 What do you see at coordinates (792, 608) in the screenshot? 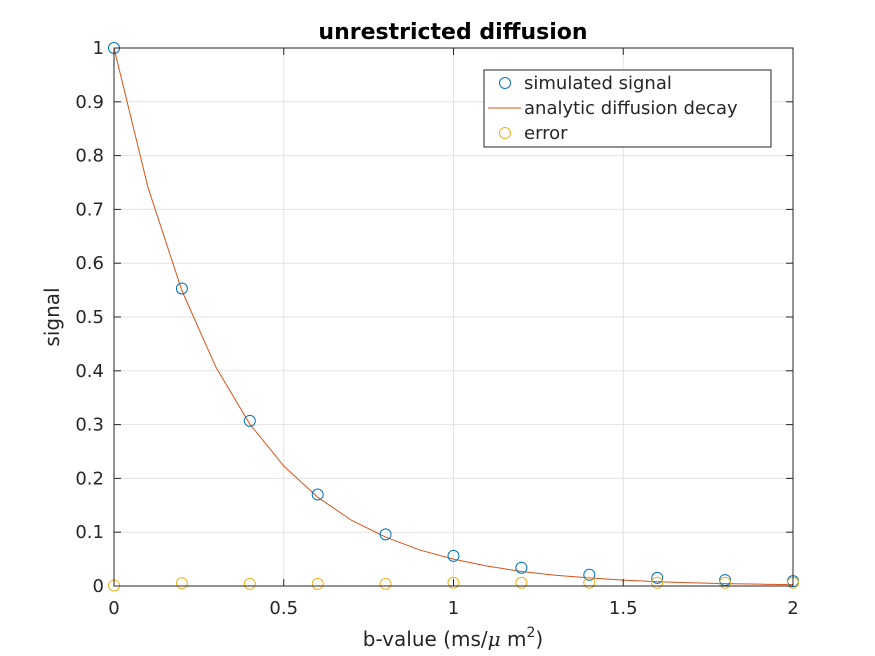
I see `x-tick-label: 2` at bounding box center [792, 608].